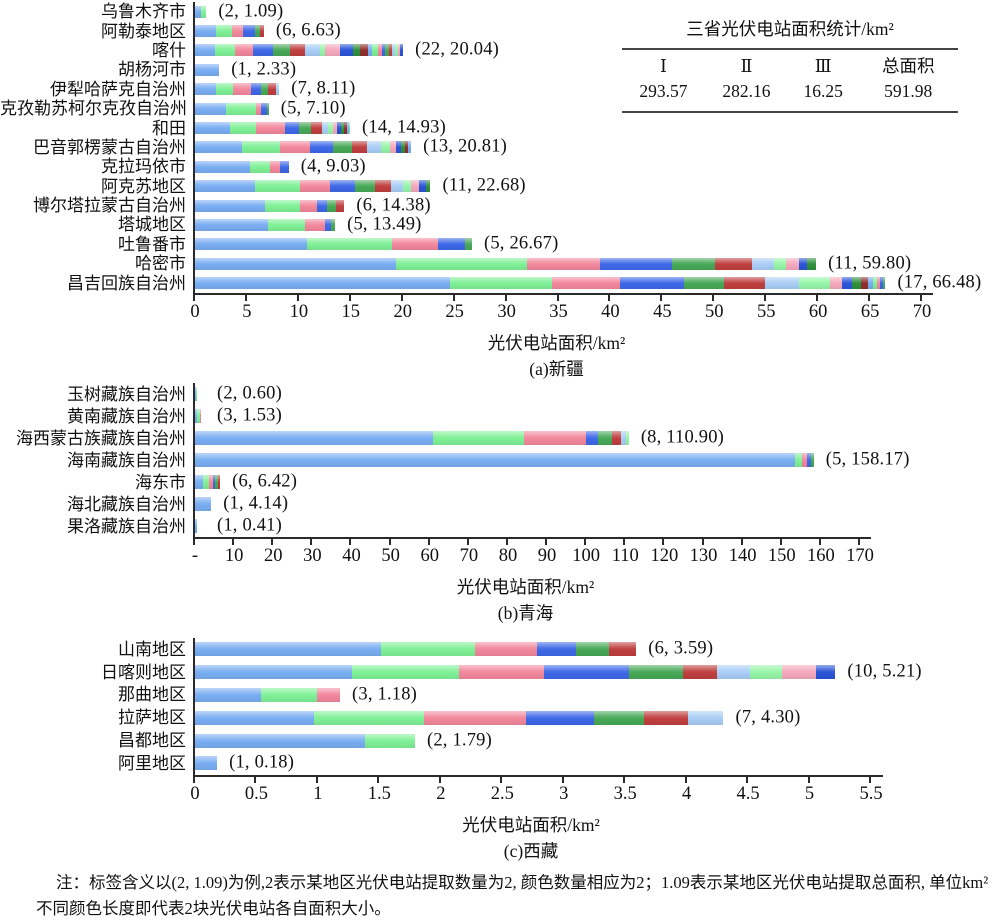 The image size is (1000, 923). I want to click on category-label: 海南藏族自治州, so click(126, 460).